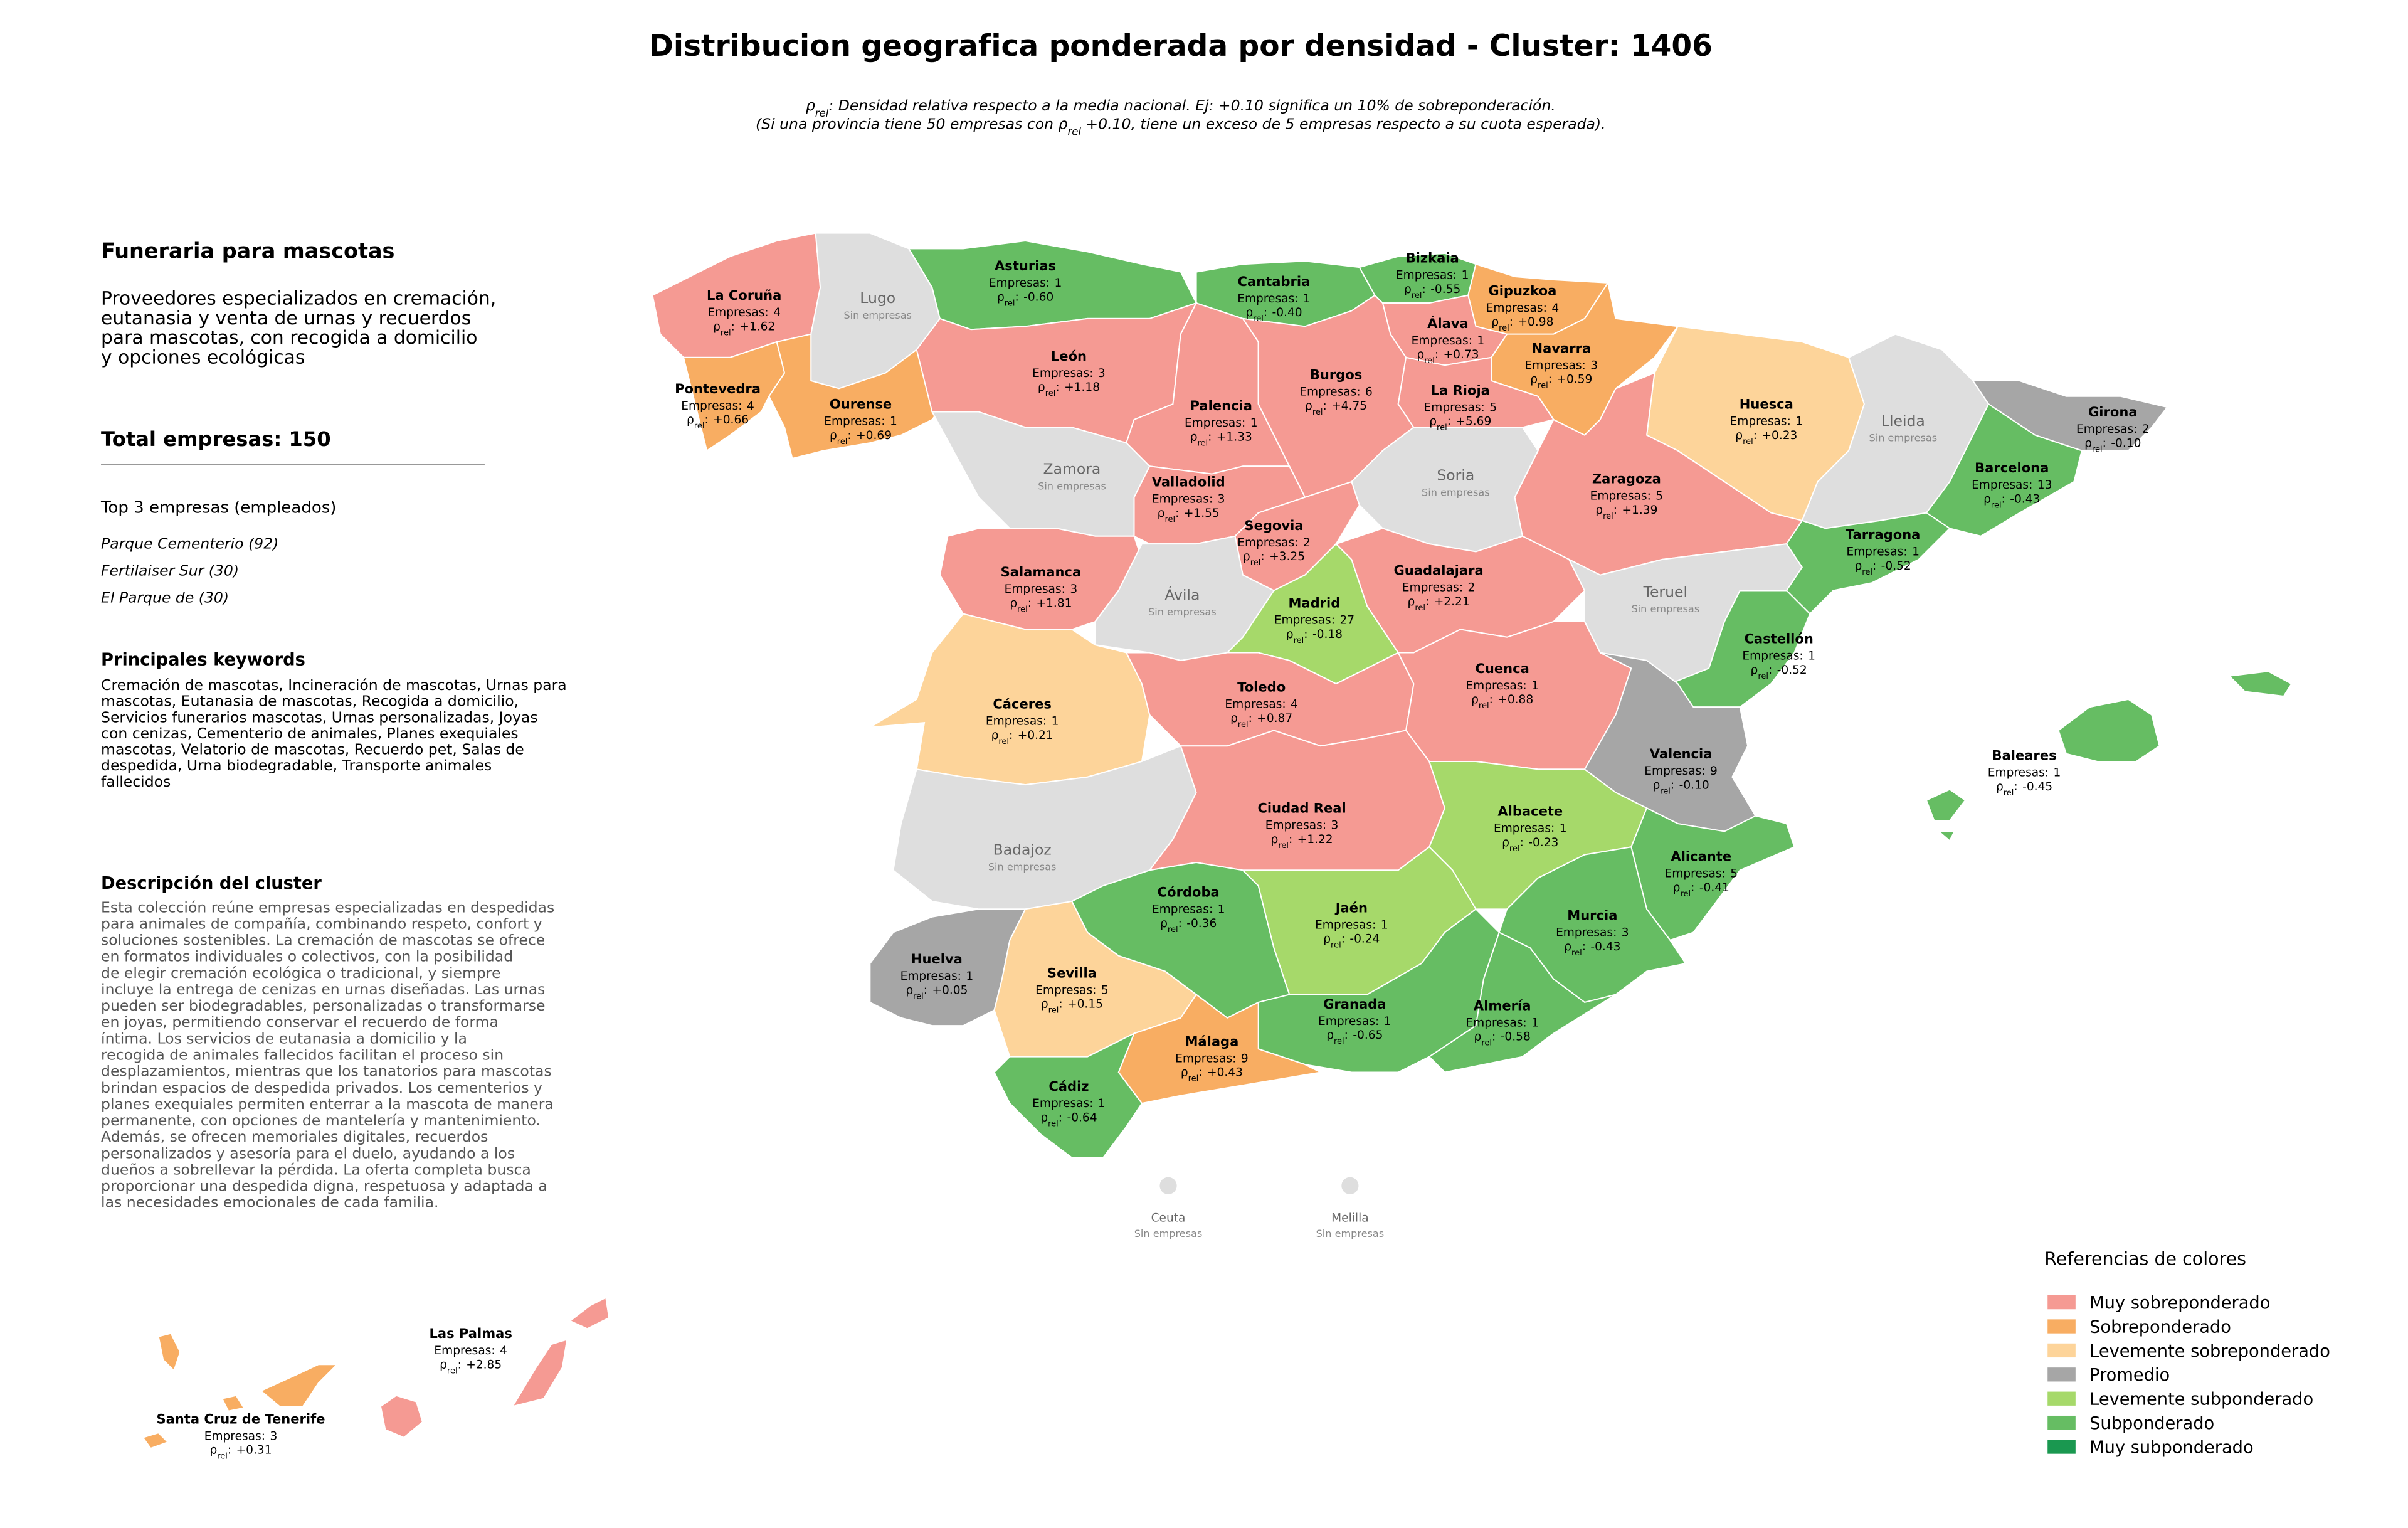  Describe the element at coordinates (1555, 308) in the screenshot. I see `companies-count: 4` at that location.